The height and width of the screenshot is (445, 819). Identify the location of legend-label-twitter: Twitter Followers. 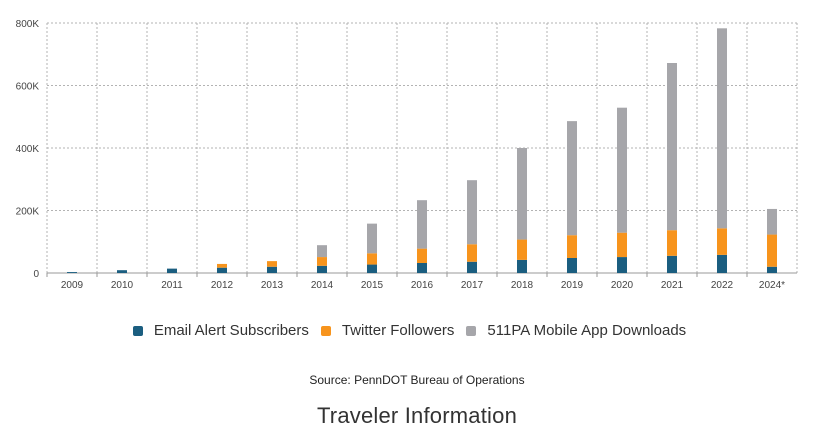
(398, 330).